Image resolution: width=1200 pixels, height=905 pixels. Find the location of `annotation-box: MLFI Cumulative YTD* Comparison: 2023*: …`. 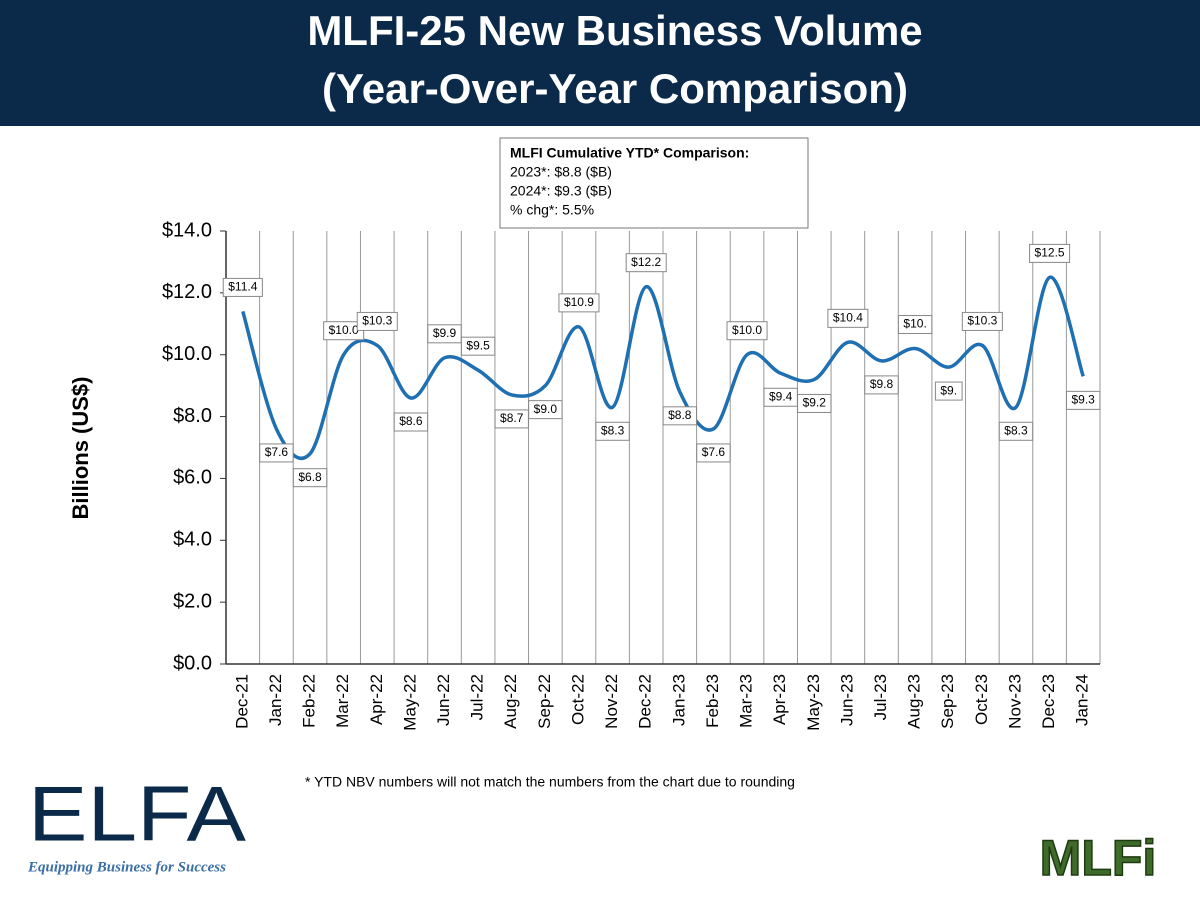

annotation-box: MLFI Cumulative YTD* Comparison: 2023*: … is located at coordinates (654, 183).